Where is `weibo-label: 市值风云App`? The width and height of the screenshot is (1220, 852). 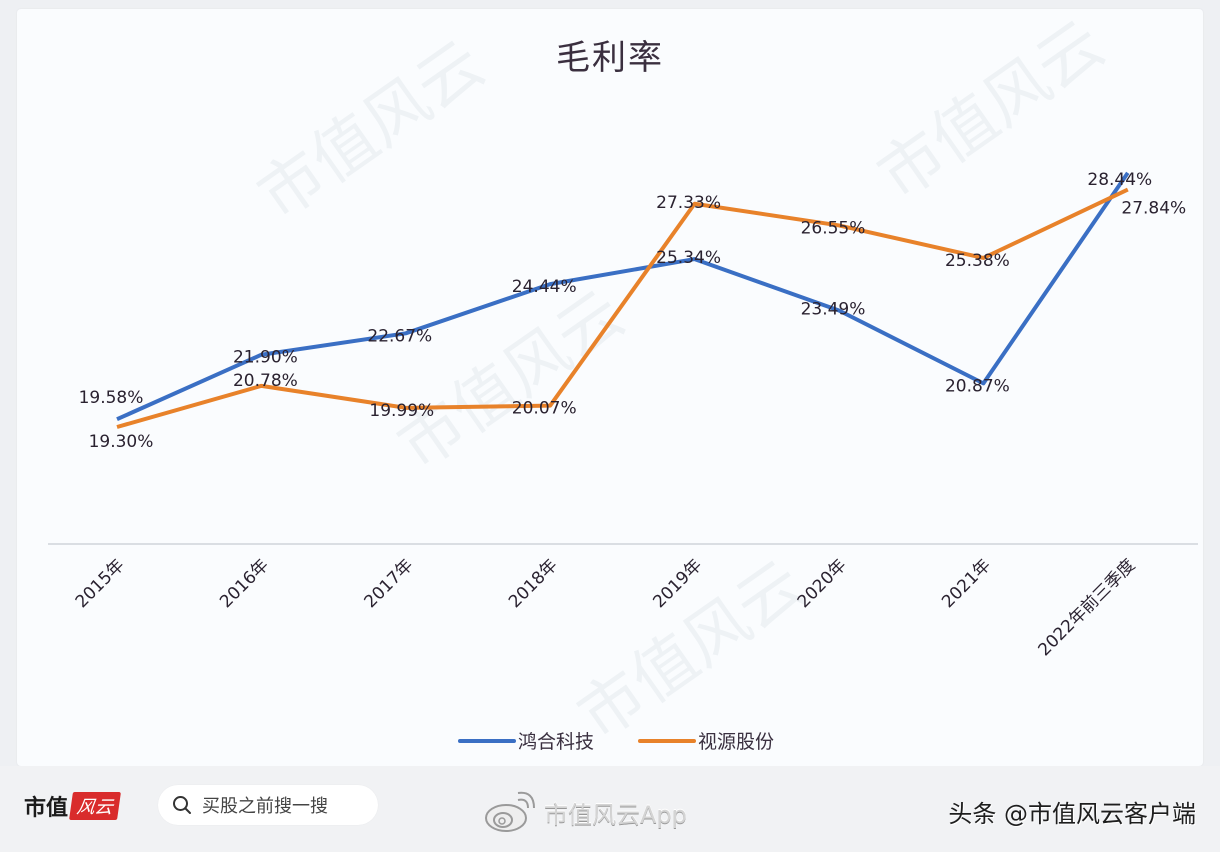
weibo-label: 市值风云App is located at coordinates (615, 814).